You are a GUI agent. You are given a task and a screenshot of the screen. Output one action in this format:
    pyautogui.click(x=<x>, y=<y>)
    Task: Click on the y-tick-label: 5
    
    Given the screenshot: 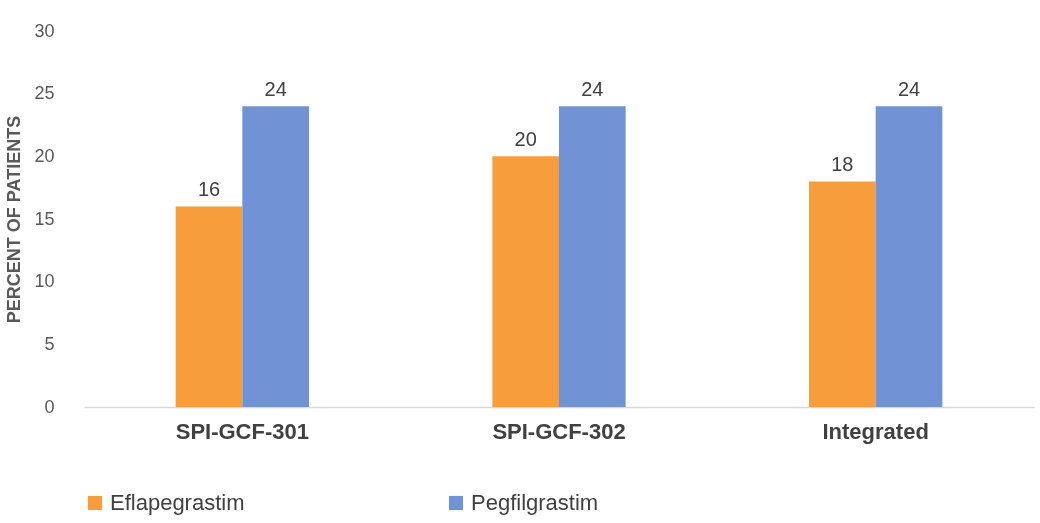 What is the action you would take?
    pyautogui.click(x=49, y=343)
    